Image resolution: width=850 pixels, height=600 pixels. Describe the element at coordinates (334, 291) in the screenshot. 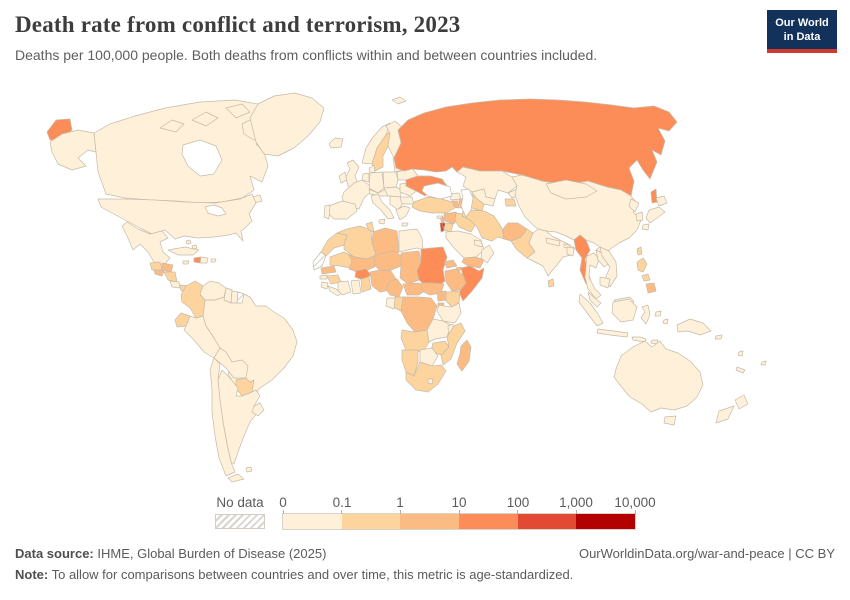

I see `country-liberia` at that location.